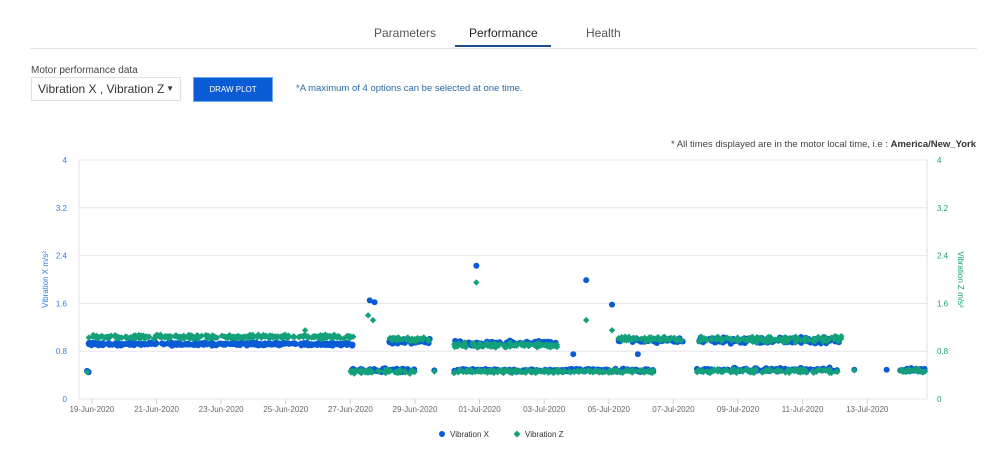  Describe the element at coordinates (943, 256) in the screenshot. I see `y-tick-label-right: 2.4` at that location.